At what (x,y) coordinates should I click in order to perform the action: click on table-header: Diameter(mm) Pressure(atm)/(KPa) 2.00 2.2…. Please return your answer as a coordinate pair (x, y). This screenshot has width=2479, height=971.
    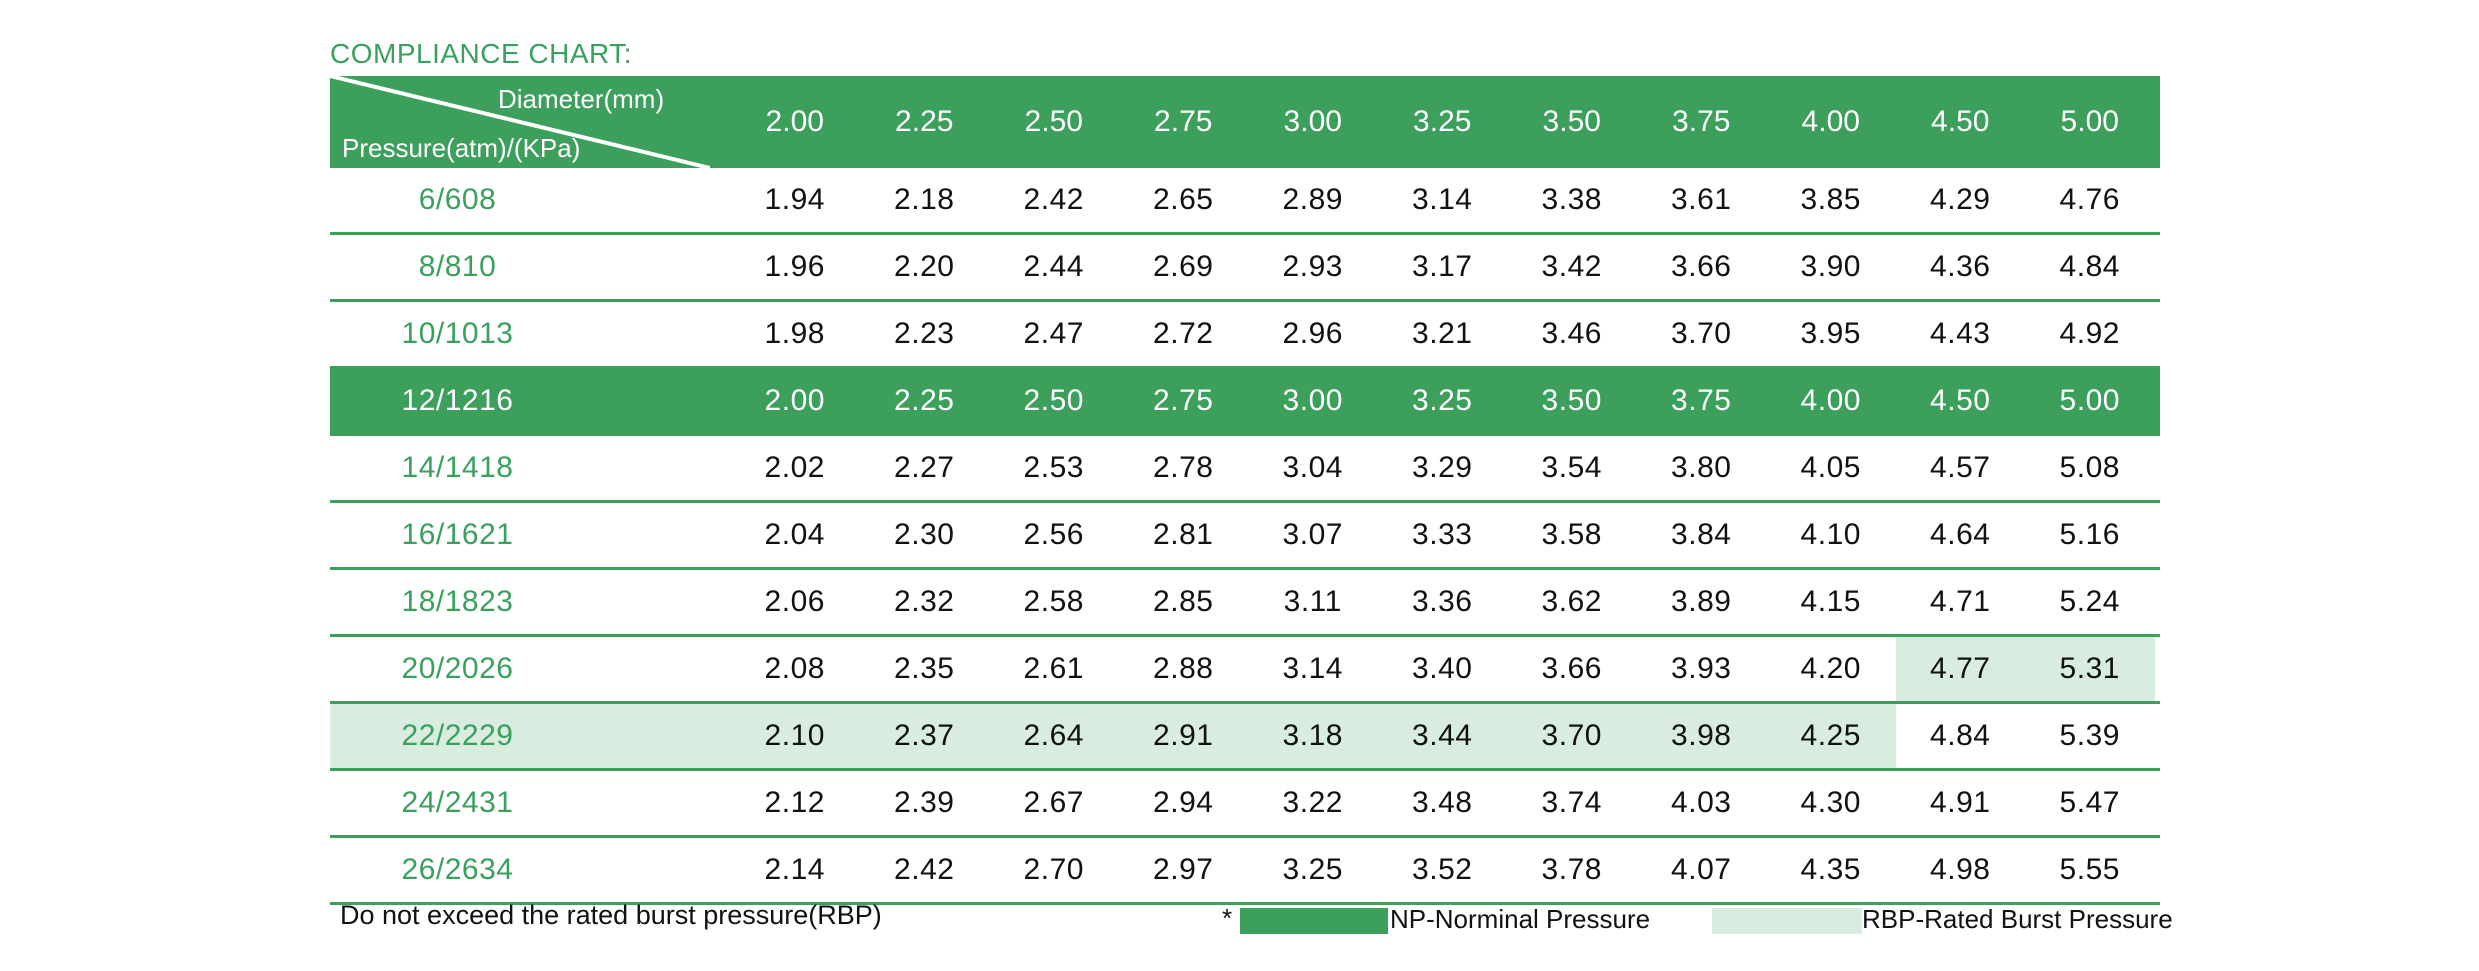
    Looking at the image, I should click on (1245, 122).